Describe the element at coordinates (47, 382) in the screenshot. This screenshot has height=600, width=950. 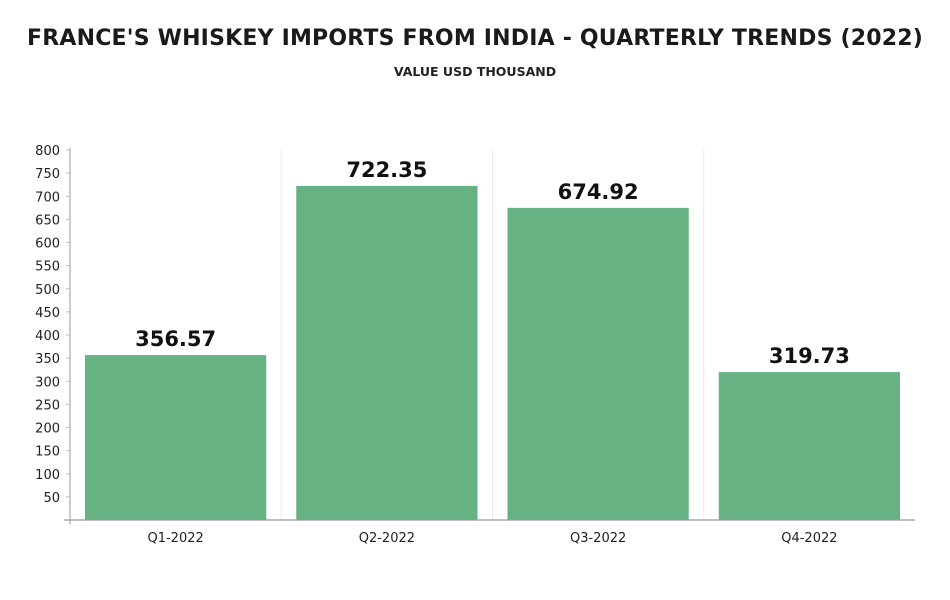
I see `y-tick-label: 300` at that location.